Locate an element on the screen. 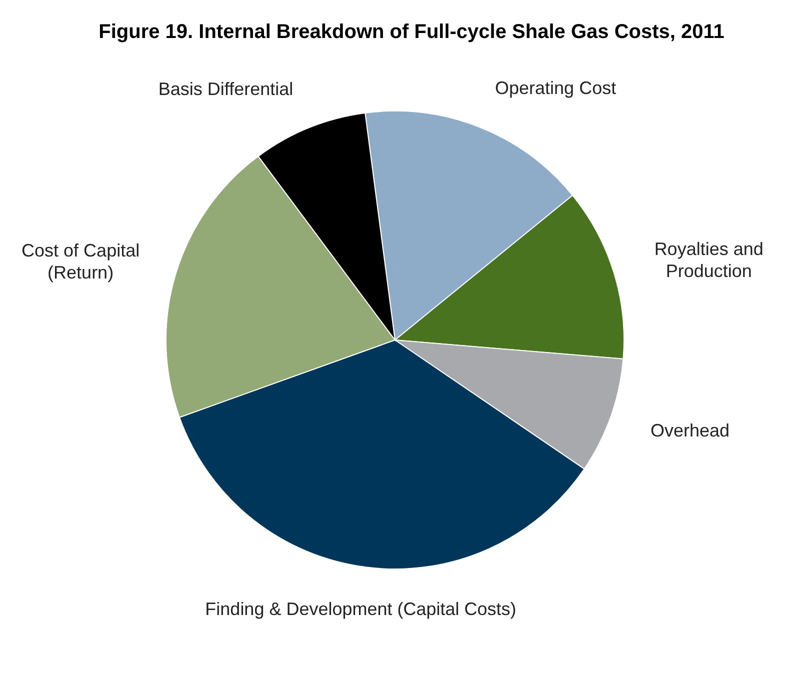  slice-label: Finding & Development (Capital Costs) is located at coordinates (360, 608).